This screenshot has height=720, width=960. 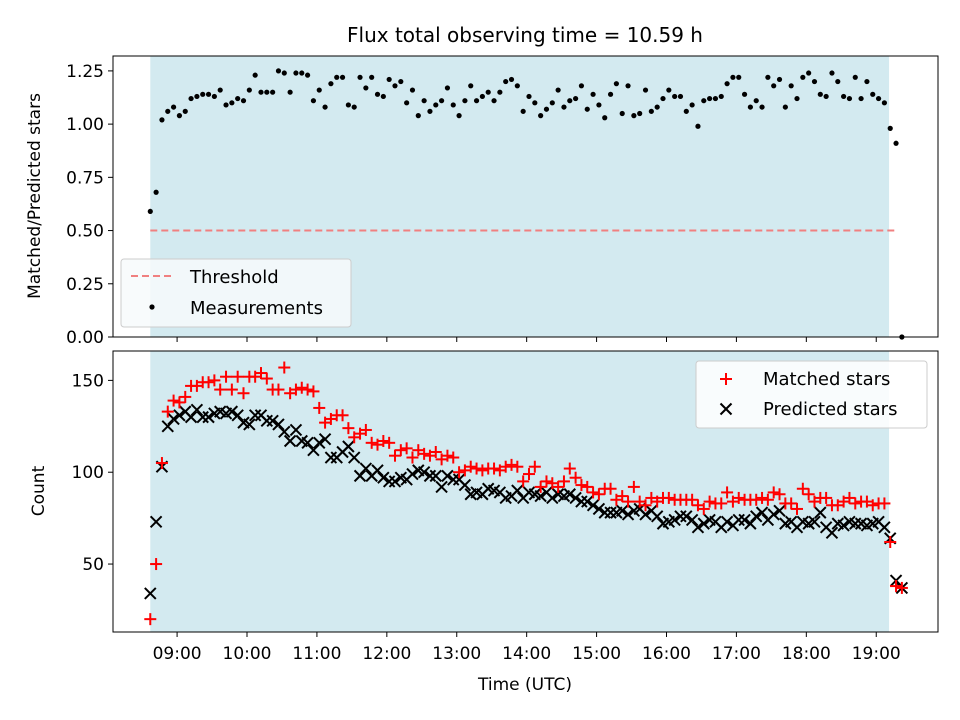 I want to click on bottom-y-axis-ticks: 50 100 150, so click(x=92, y=473).